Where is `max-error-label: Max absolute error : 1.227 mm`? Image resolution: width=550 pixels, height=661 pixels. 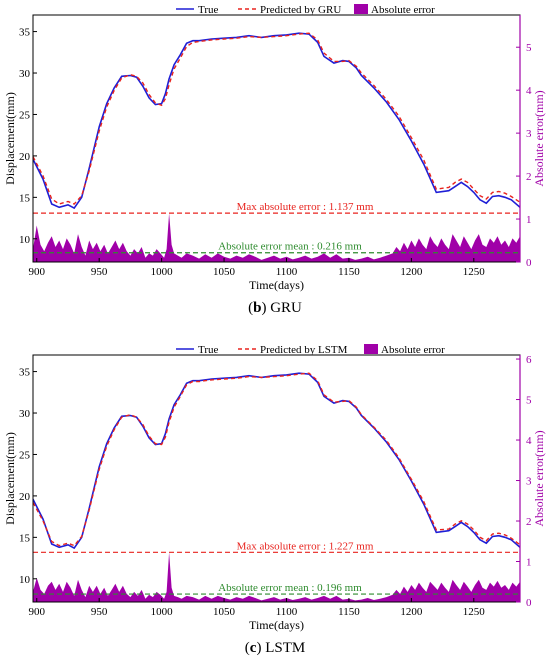
max-error-label: Max absolute error : 1.227 mm is located at coordinates (305, 546).